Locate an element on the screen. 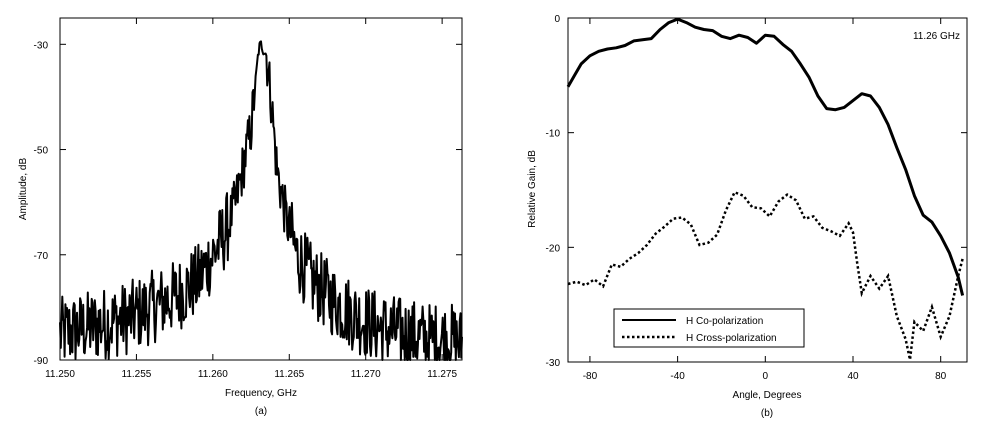 The image size is (1003, 438). panel-b-y-tick-label: -20 is located at coordinates (553, 248).